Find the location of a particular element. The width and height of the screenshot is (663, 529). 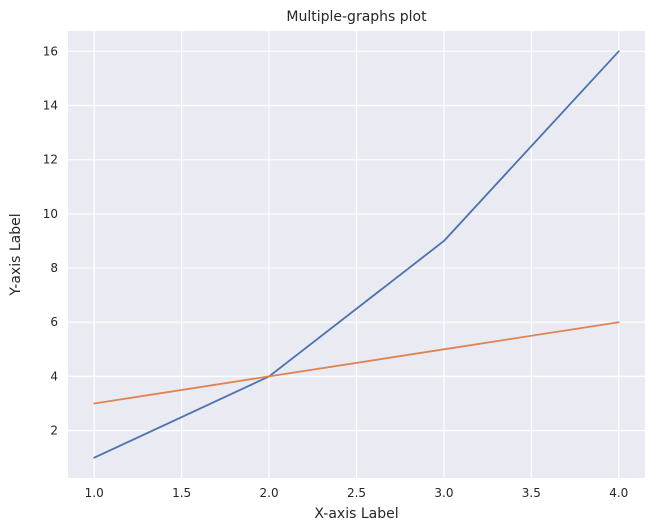

y-tick-label: 16 is located at coordinates (50, 51).